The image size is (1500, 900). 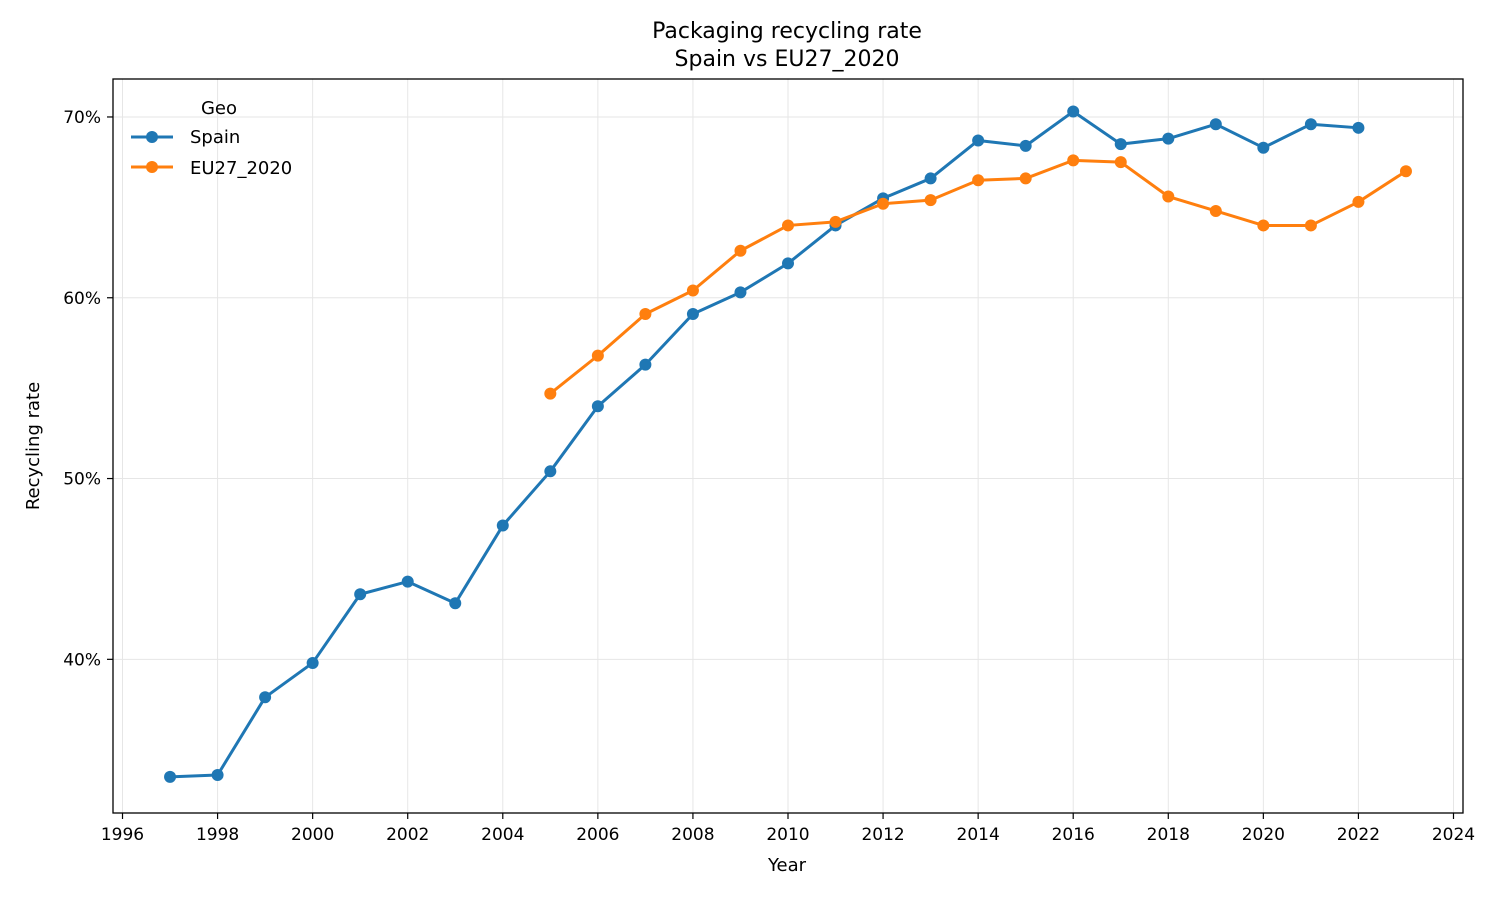 What do you see at coordinates (82, 118) in the screenshot?
I see `y-tick-label: 70%` at bounding box center [82, 118].